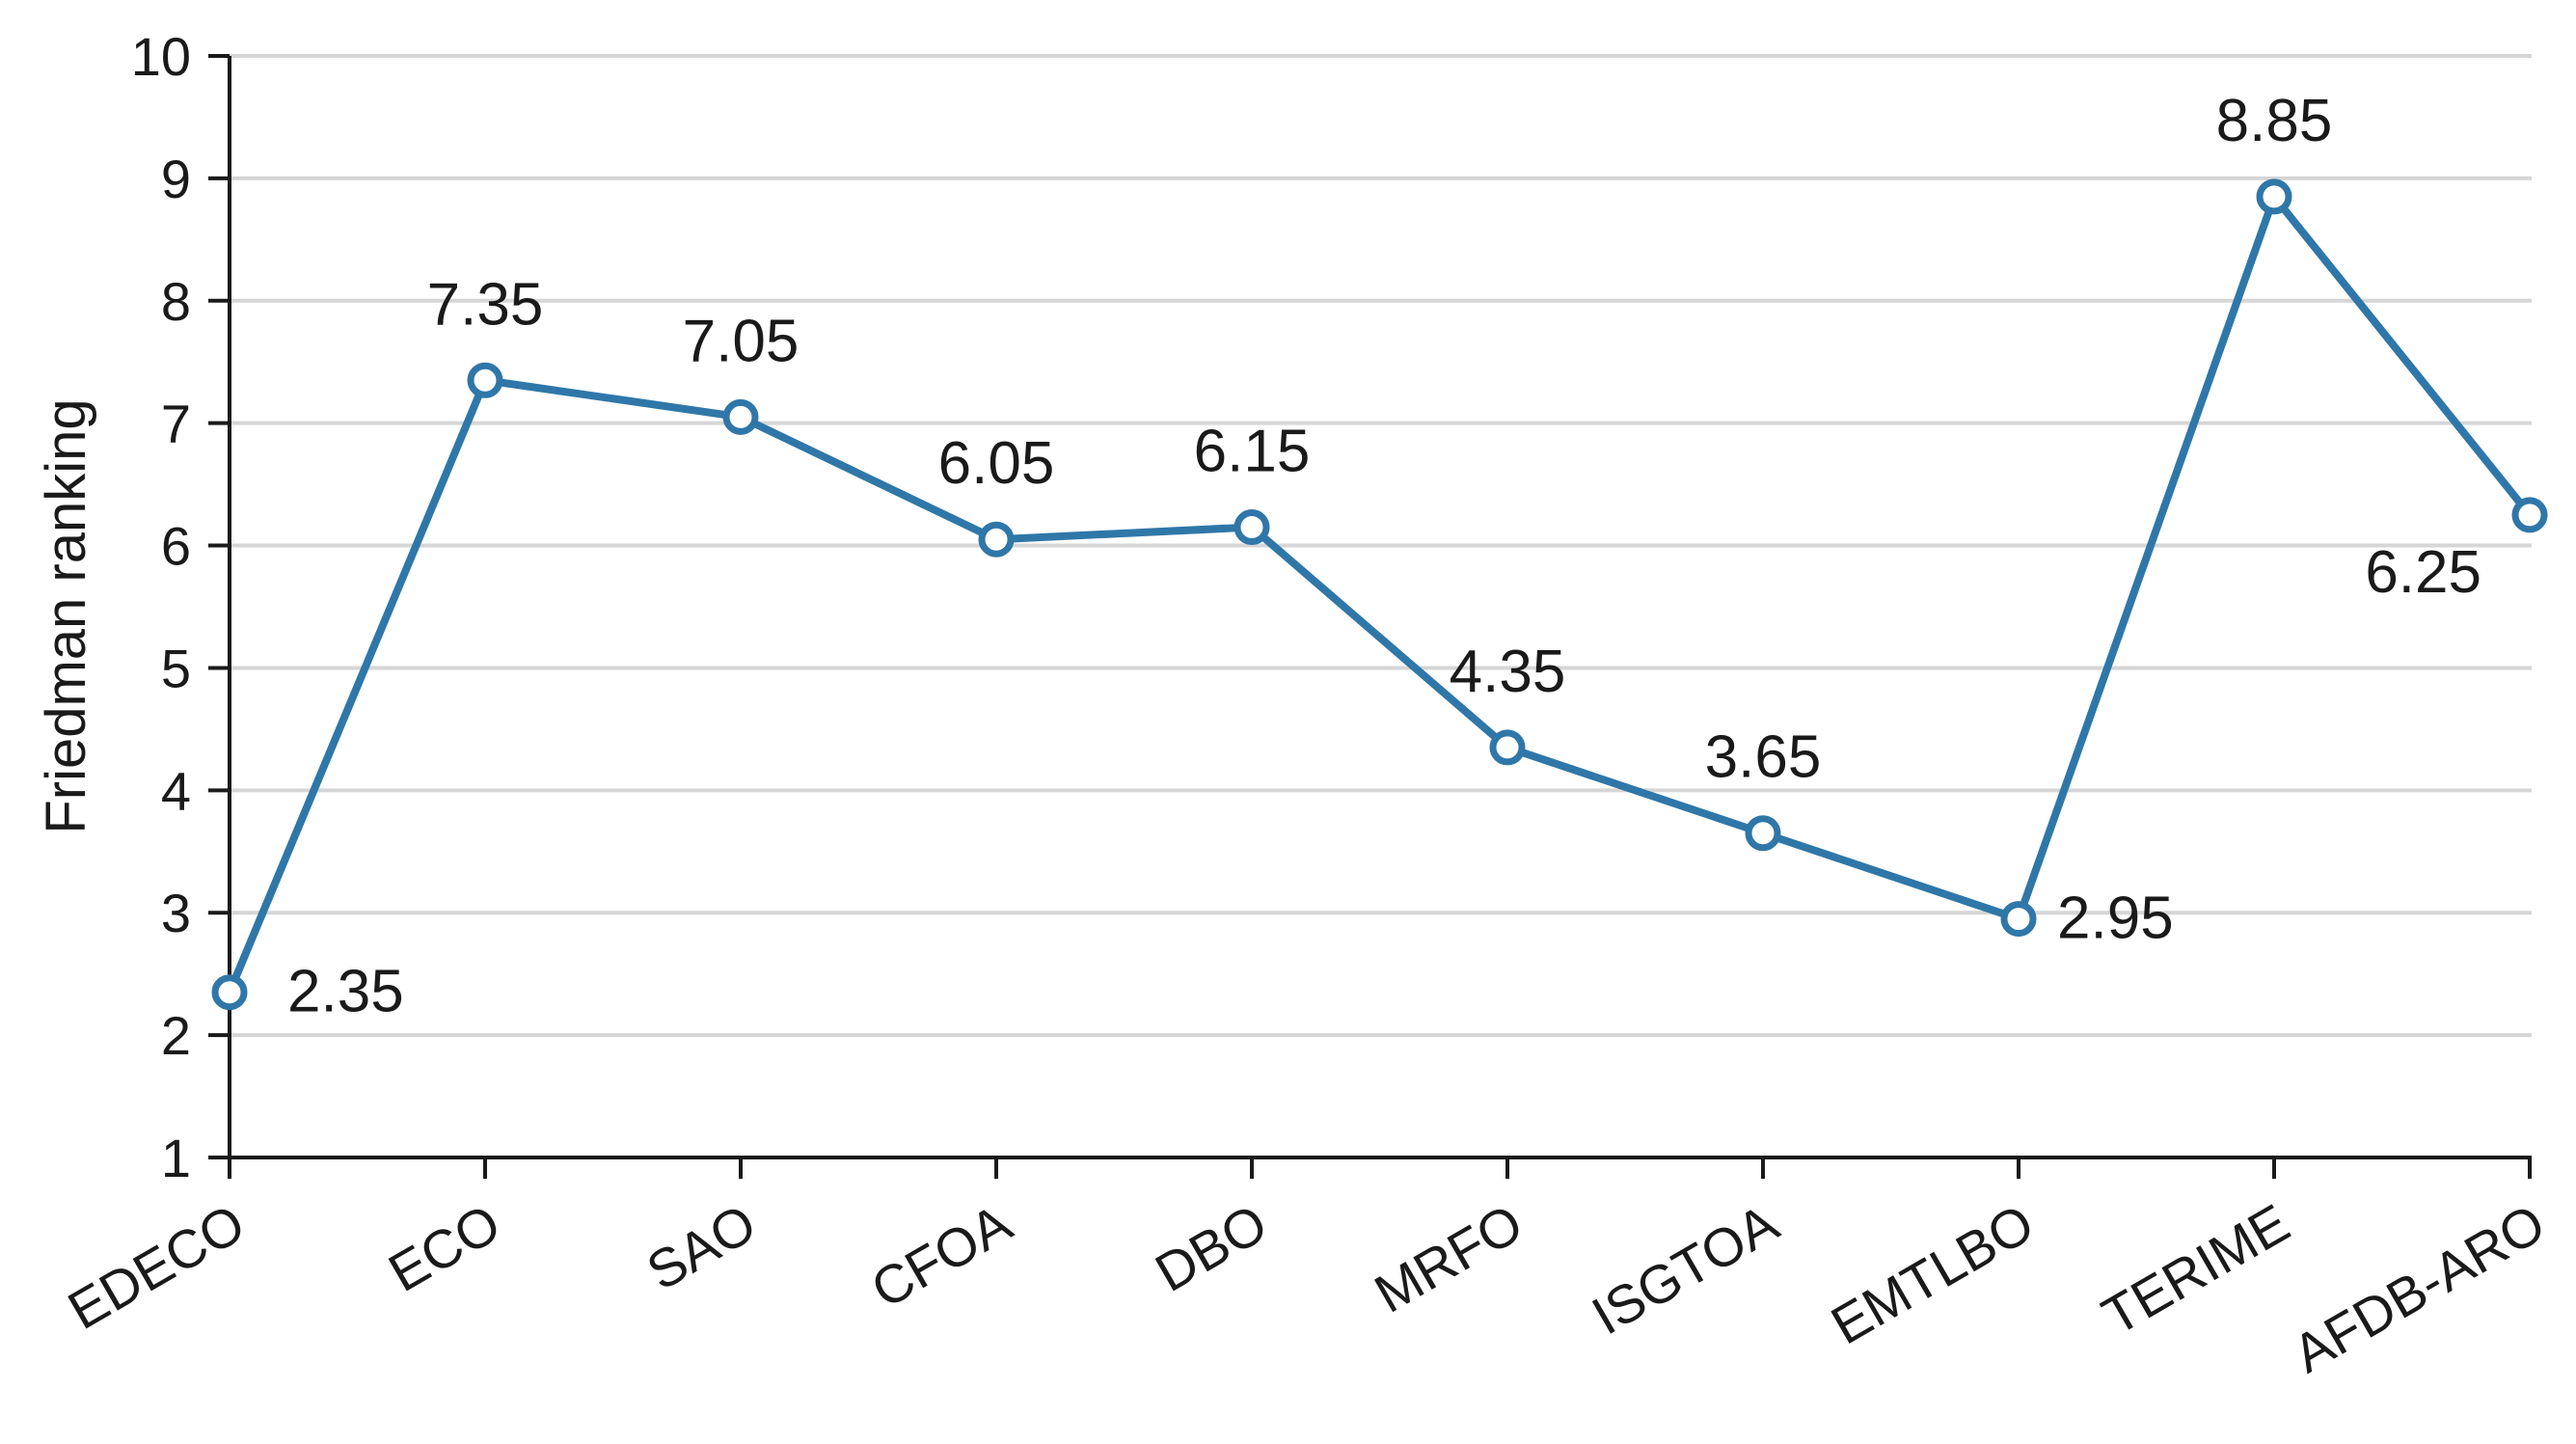 This screenshot has width=2576, height=1444. What do you see at coordinates (156, 1267) in the screenshot?
I see `x-category-label: EDECO` at bounding box center [156, 1267].